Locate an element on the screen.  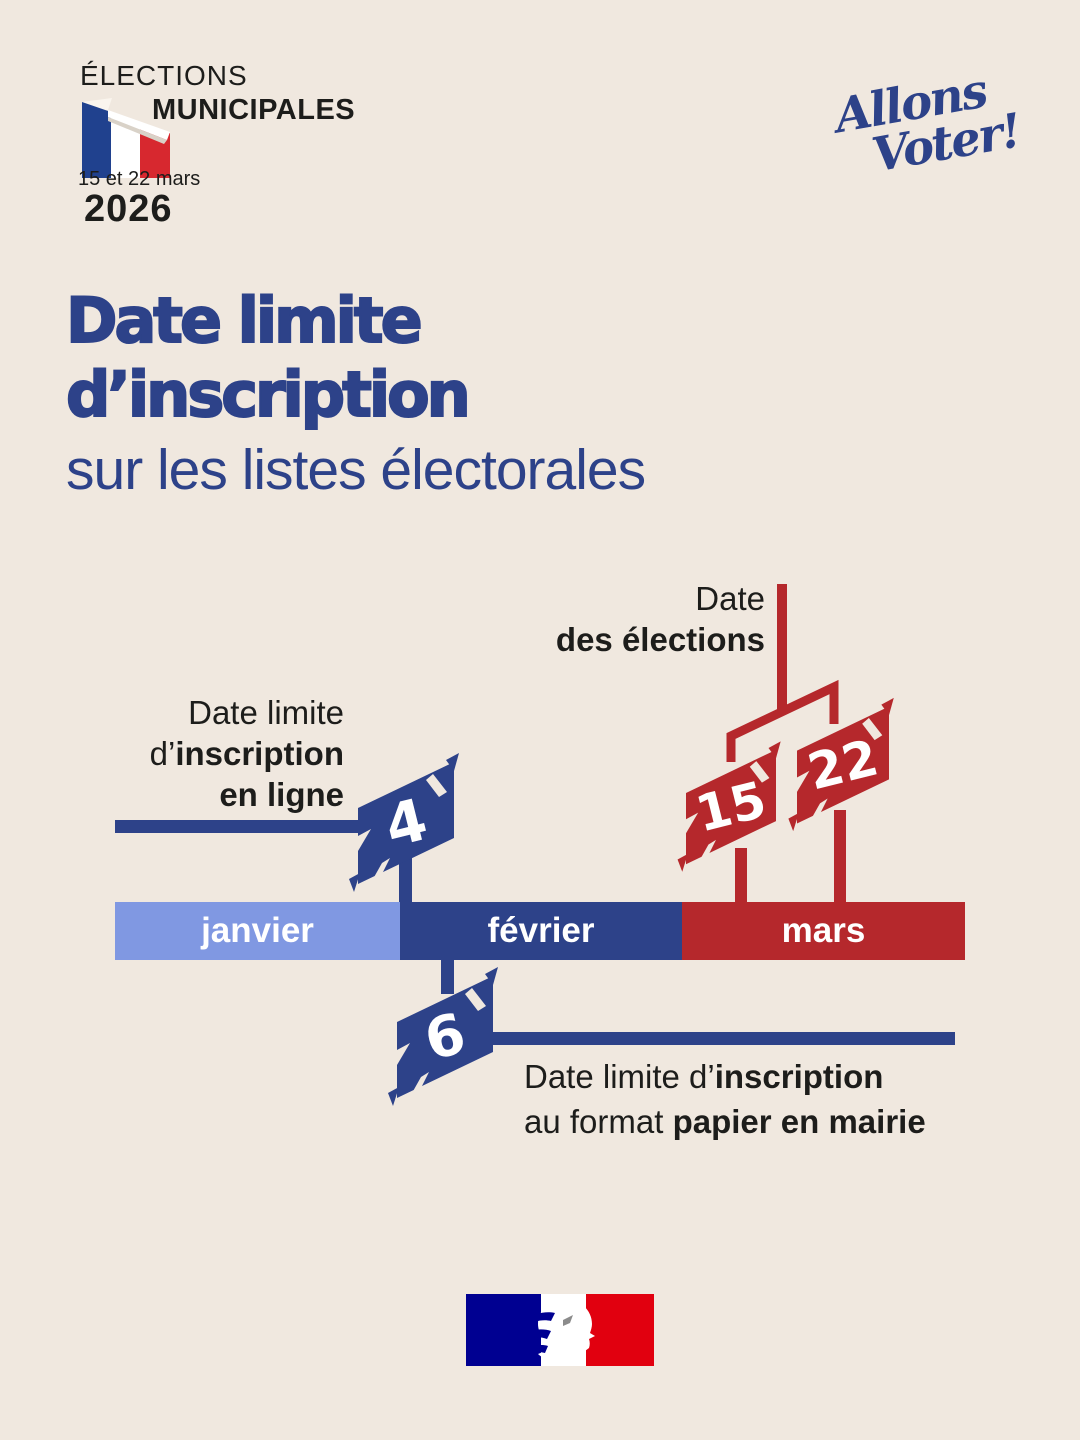
eyebrow-elections: ÉLECTIONS is located at coordinates (164, 75).